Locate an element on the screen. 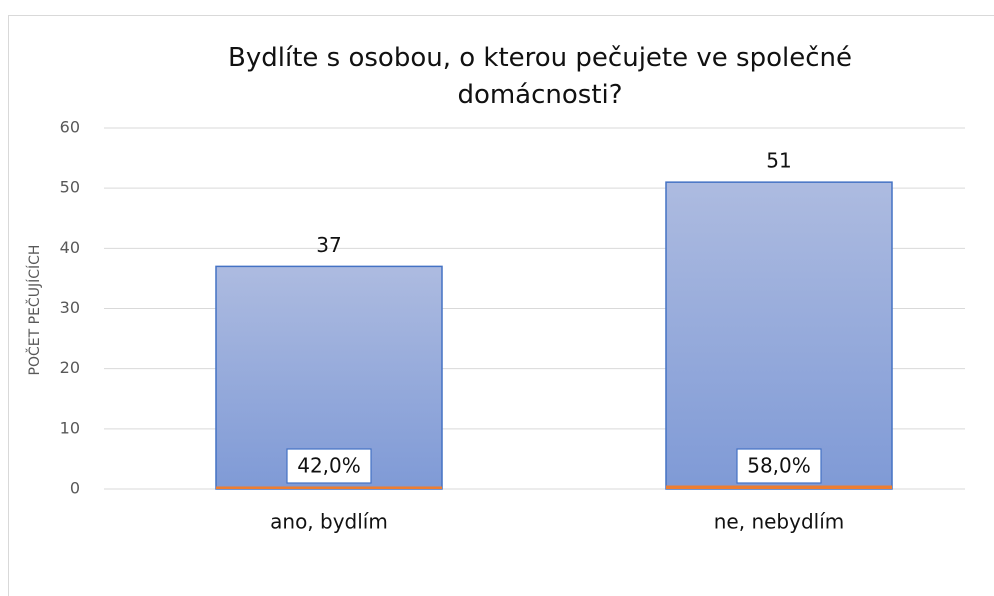 The width and height of the screenshot is (994, 596). data-label: 51 is located at coordinates (778, 161).